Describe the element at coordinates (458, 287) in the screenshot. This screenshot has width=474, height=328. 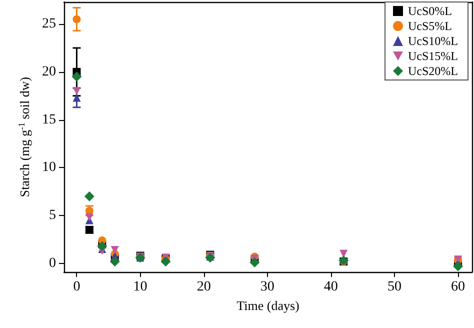
I see `x-tick-label: 60` at that location.